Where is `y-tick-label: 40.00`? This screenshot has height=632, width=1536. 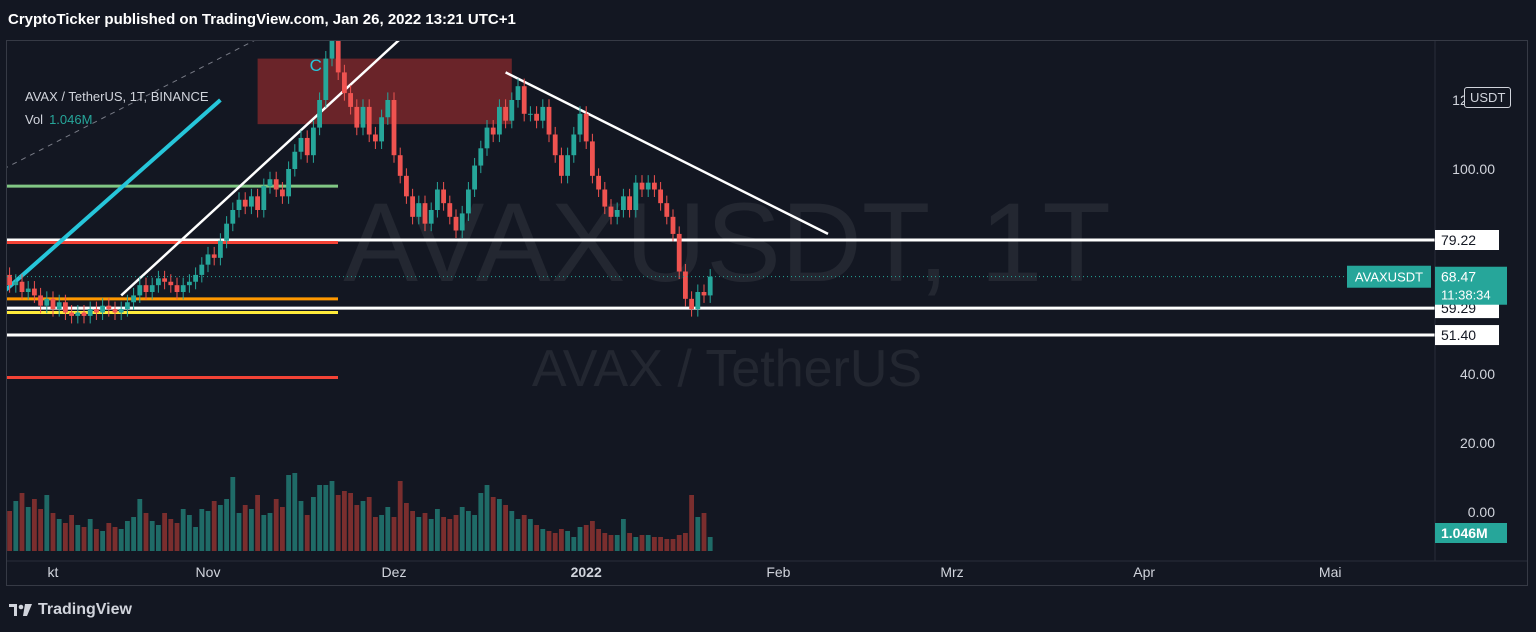 y-tick-label: 40.00 is located at coordinates (1477, 374).